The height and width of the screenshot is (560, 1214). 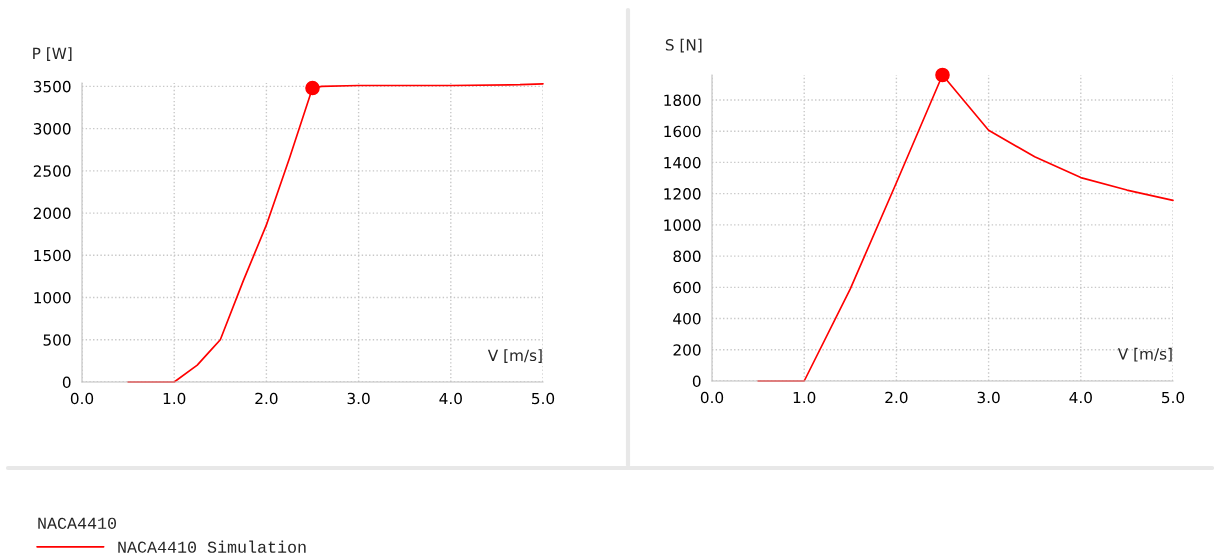 I want to click on y-tick-label: 200, so click(x=687, y=350).